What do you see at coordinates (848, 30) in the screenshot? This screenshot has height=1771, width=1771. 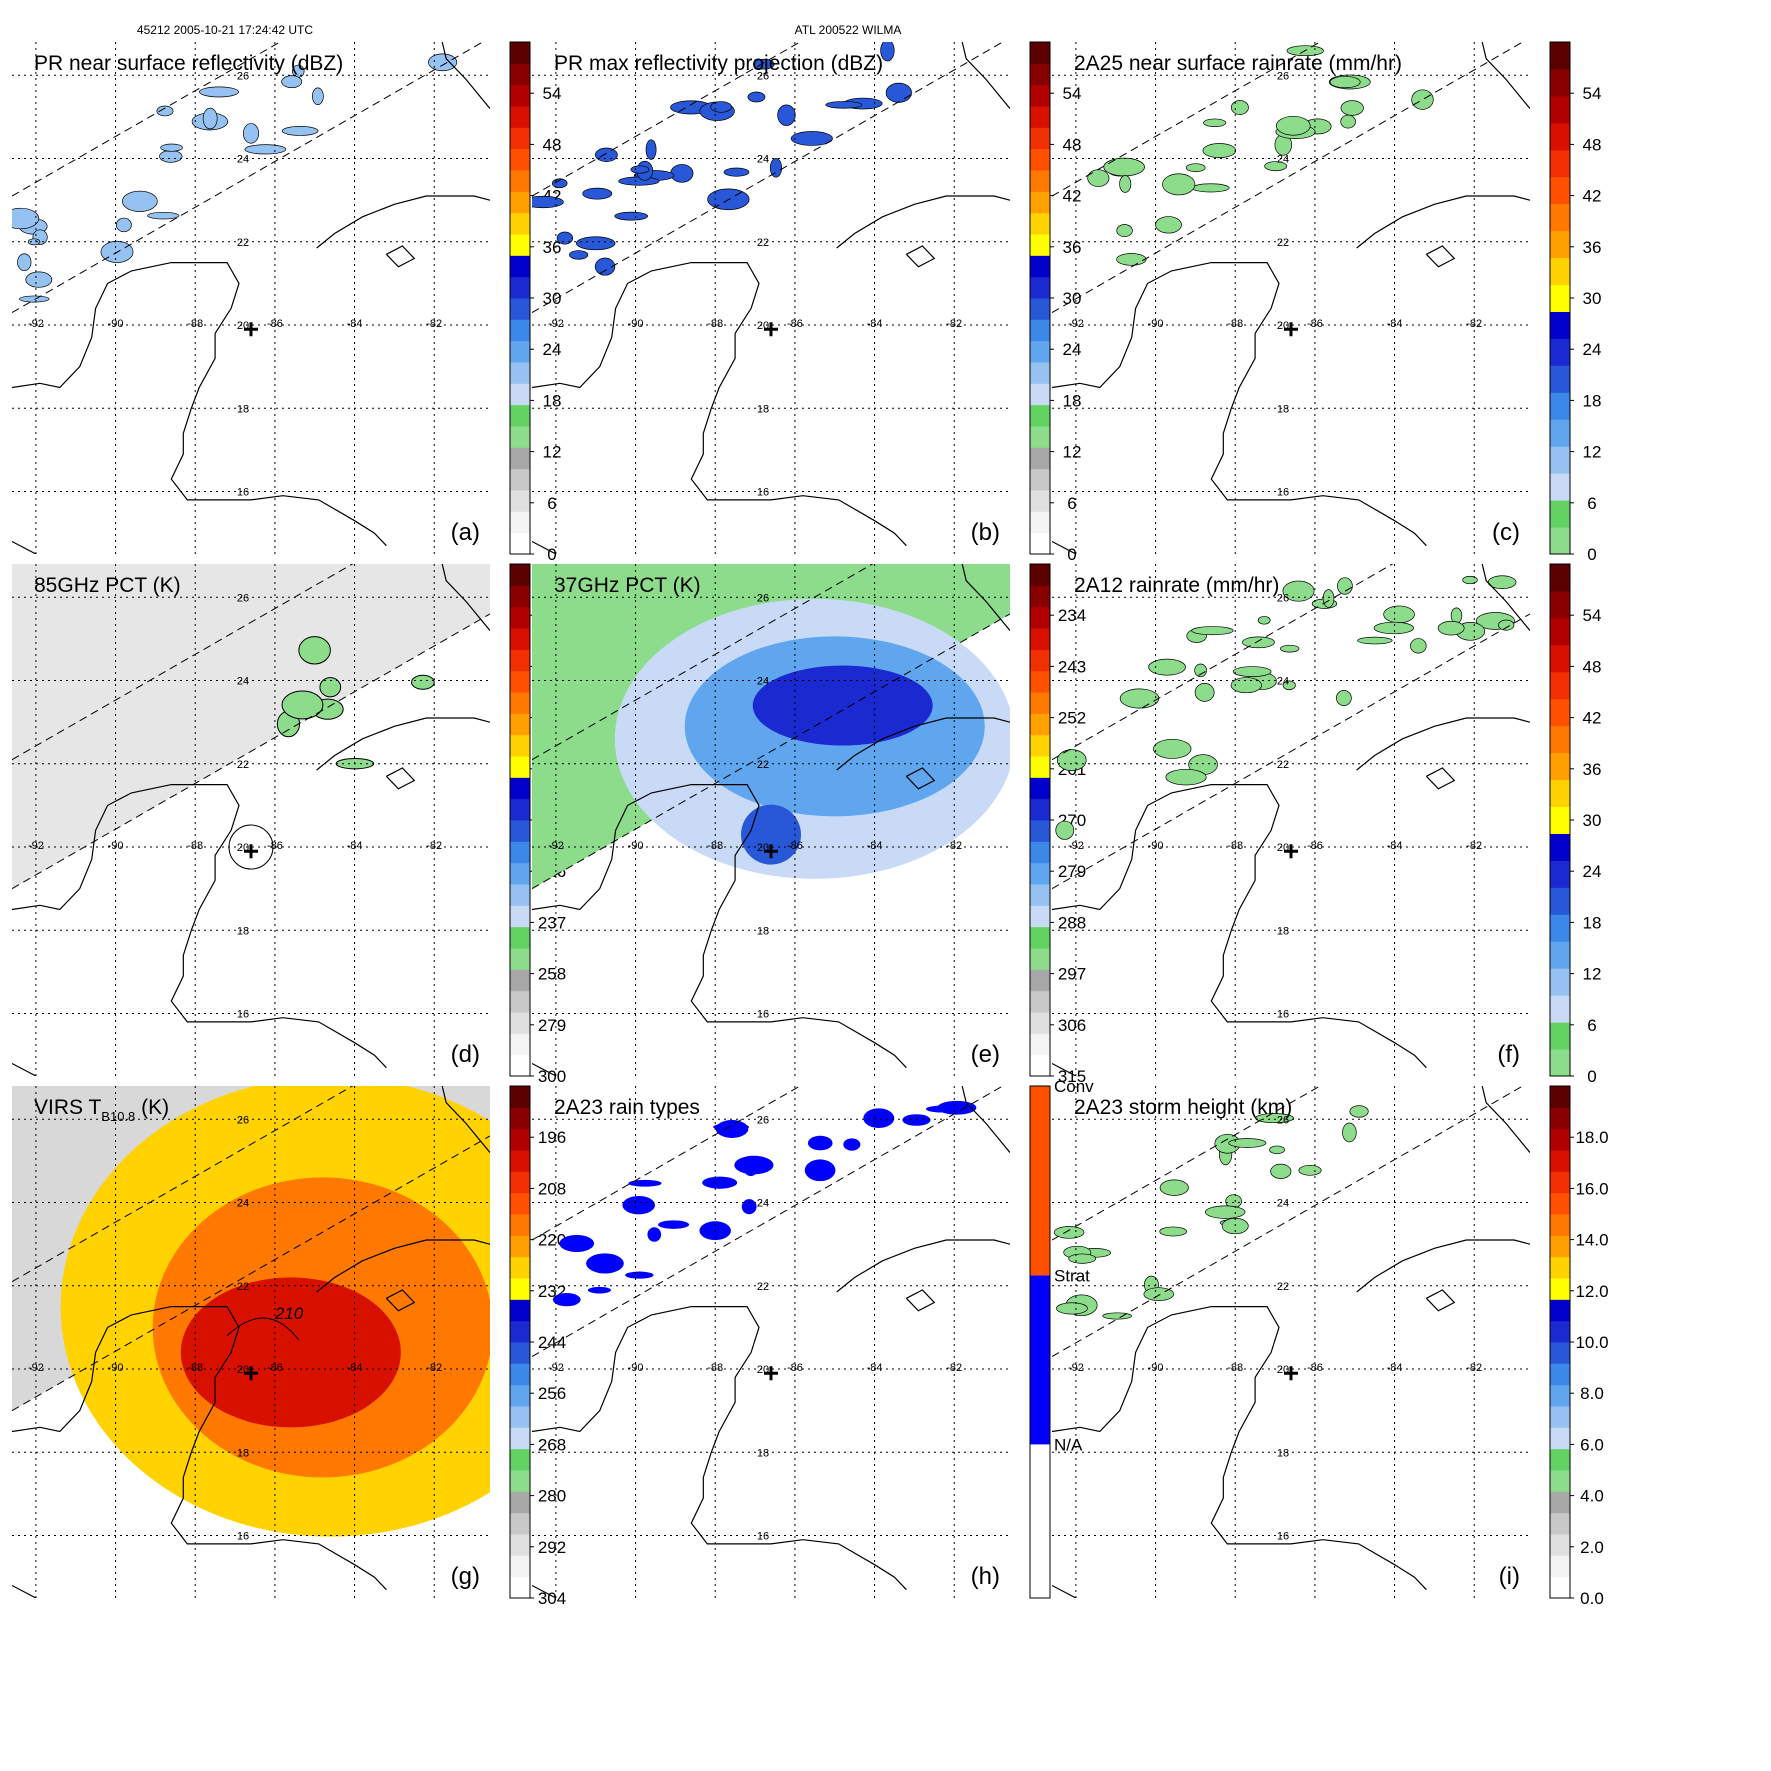 I see `storm-name-header: ATL 200522 WILMA` at bounding box center [848, 30].